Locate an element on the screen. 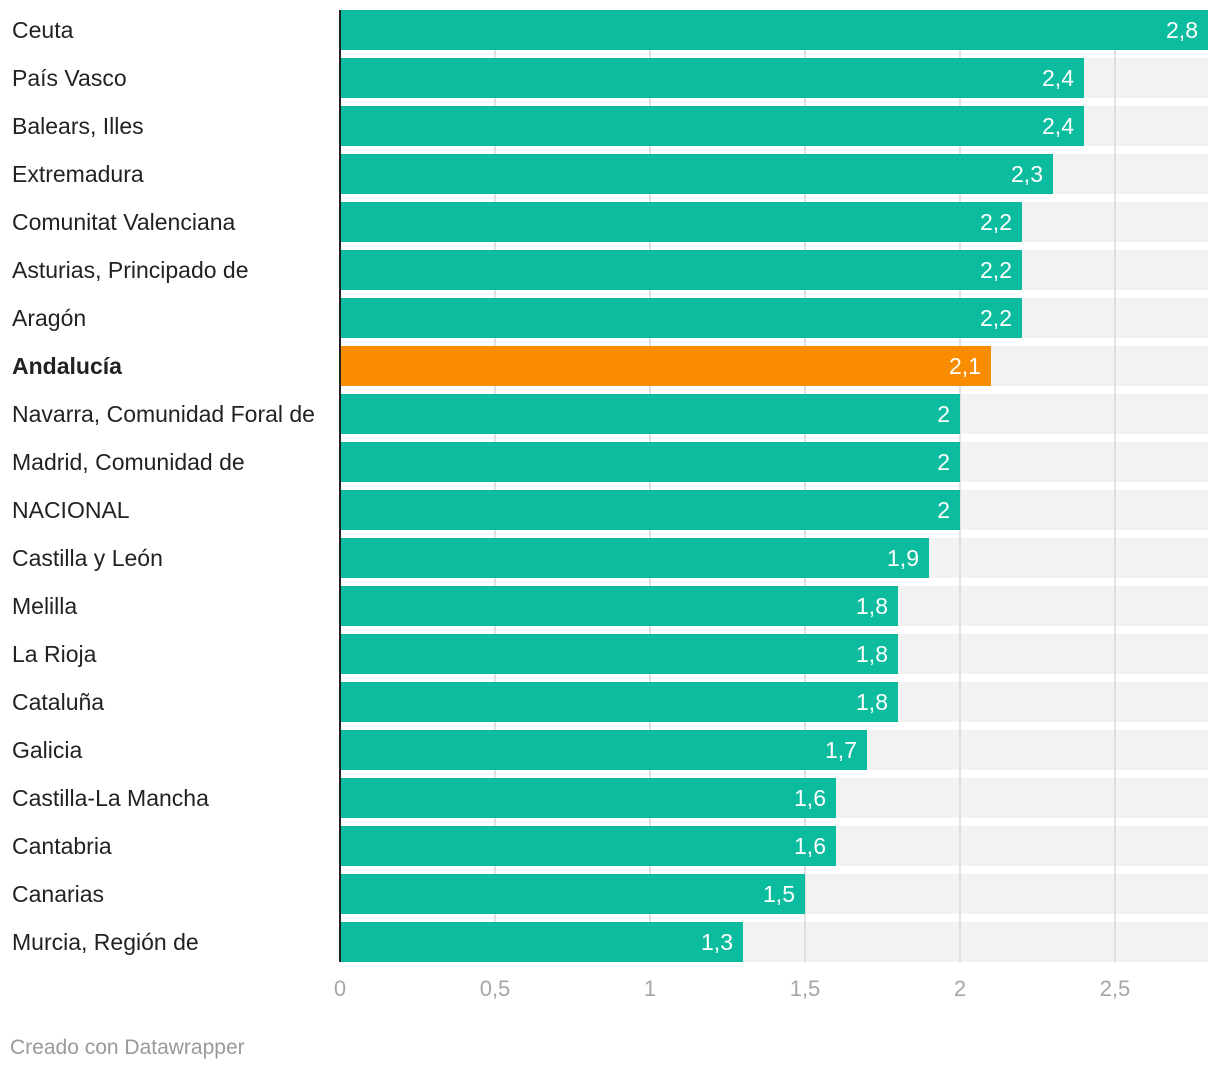 This screenshot has height=1074, width=1220. category-label: Castilla y León is located at coordinates (87, 558).